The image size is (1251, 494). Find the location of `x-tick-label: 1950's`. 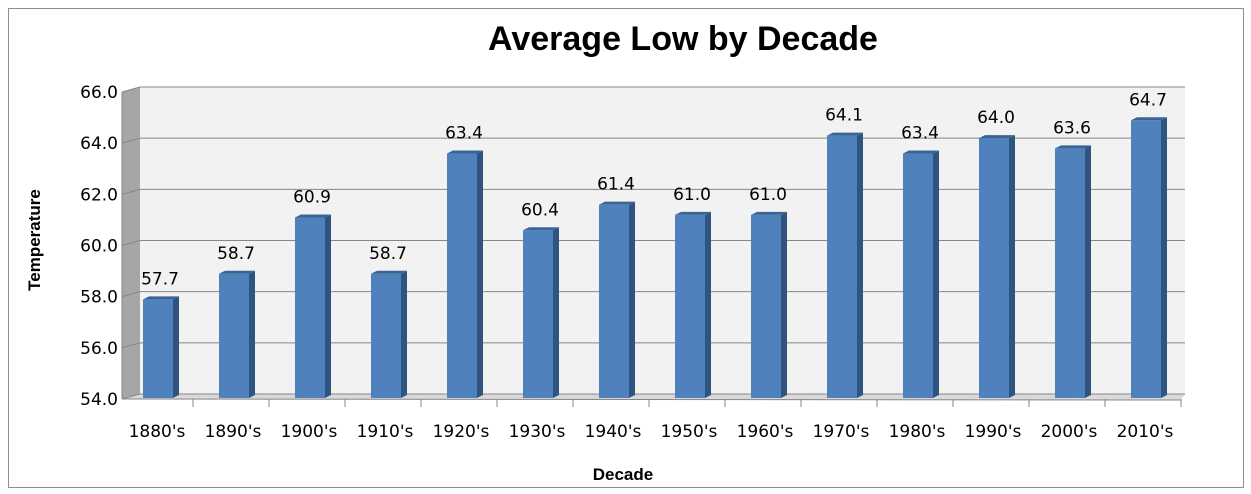

x-tick-label: 1950's is located at coordinates (689, 432).